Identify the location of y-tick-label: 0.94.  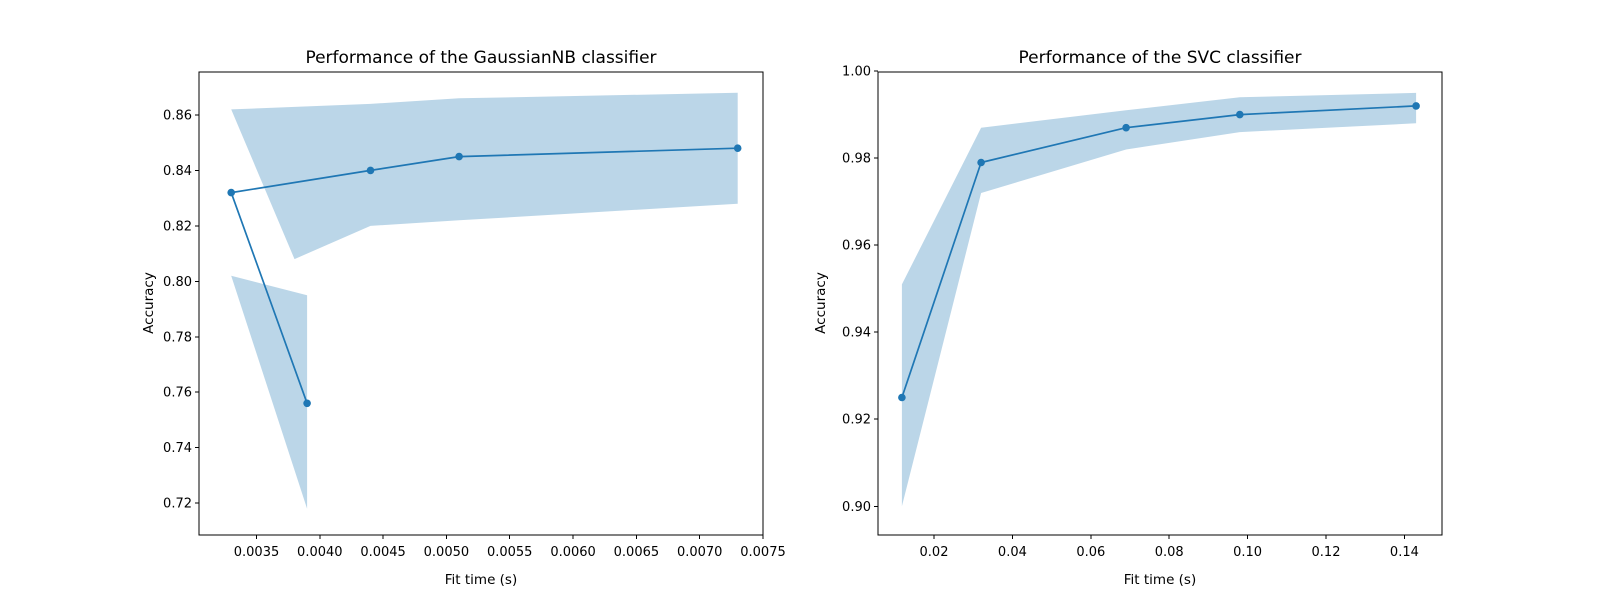
(856, 333).